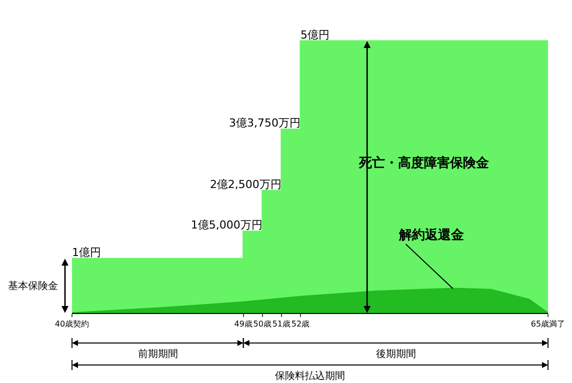 The height and width of the screenshot is (383, 572). What do you see at coordinates (86, 252) in the screenshot?
I see `data-label: 1億円` at bounding box center [86, 252].